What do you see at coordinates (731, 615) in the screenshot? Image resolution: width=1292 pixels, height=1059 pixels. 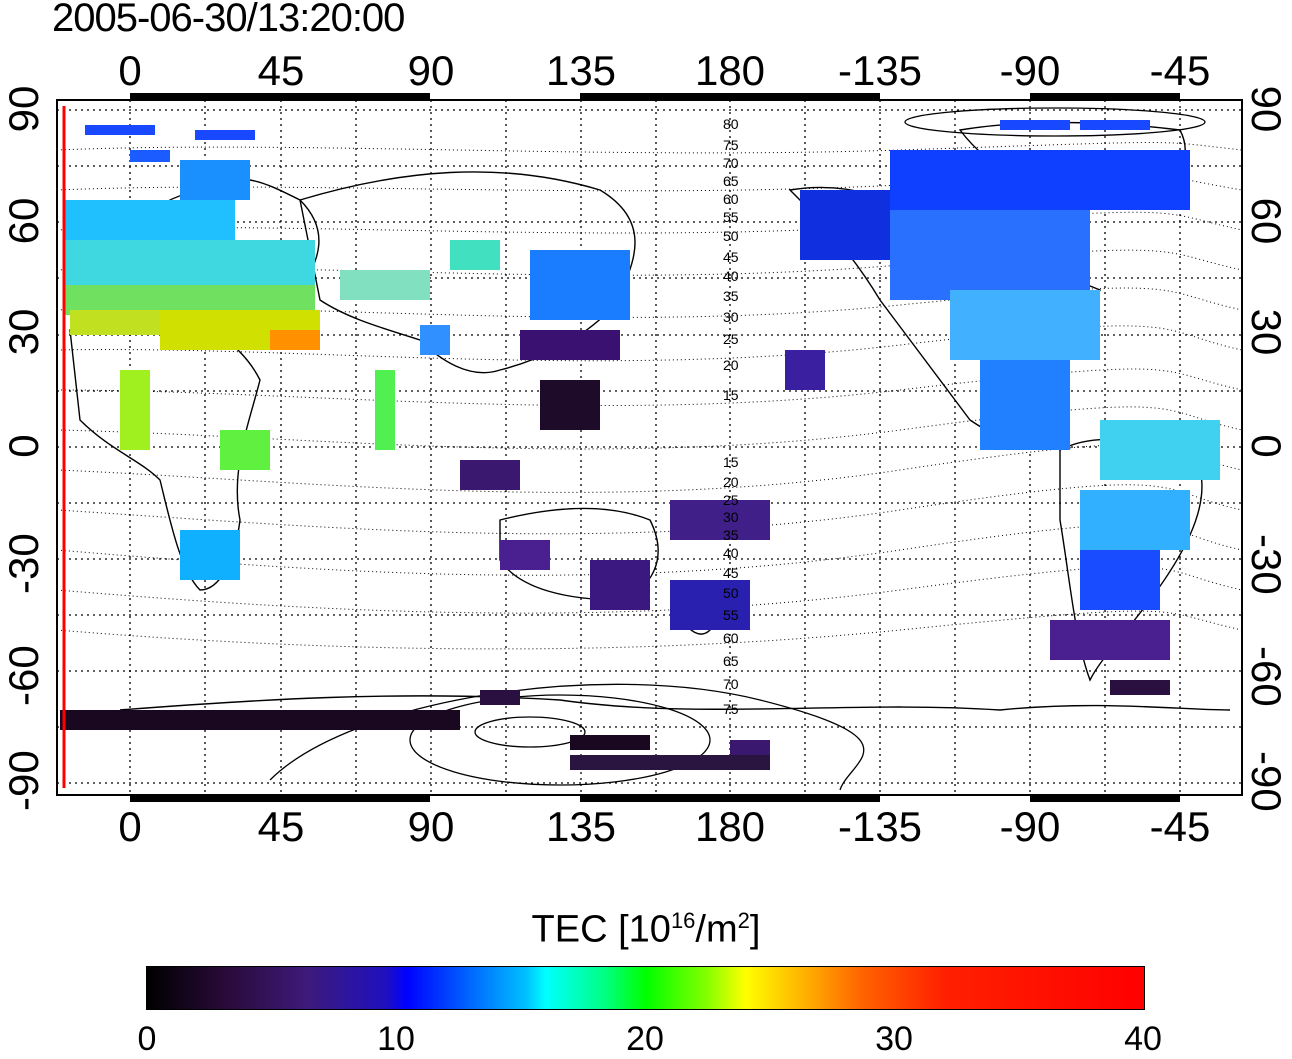 I see `contour-label-s55: 55` at bounding box center [731, 615].